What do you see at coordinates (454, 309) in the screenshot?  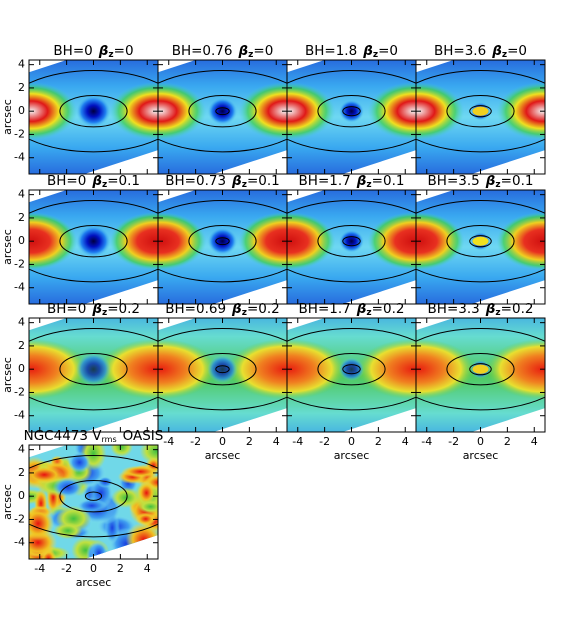 I see `title-bh: BH=3.3` at bounding box center [454, 309].